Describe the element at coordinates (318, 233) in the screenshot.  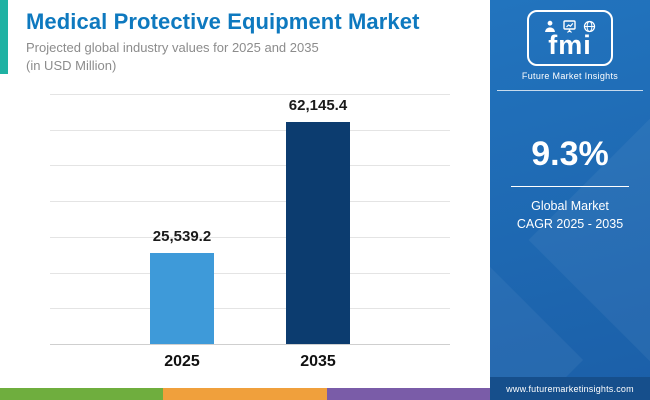
I see `bar-2035` at that location.